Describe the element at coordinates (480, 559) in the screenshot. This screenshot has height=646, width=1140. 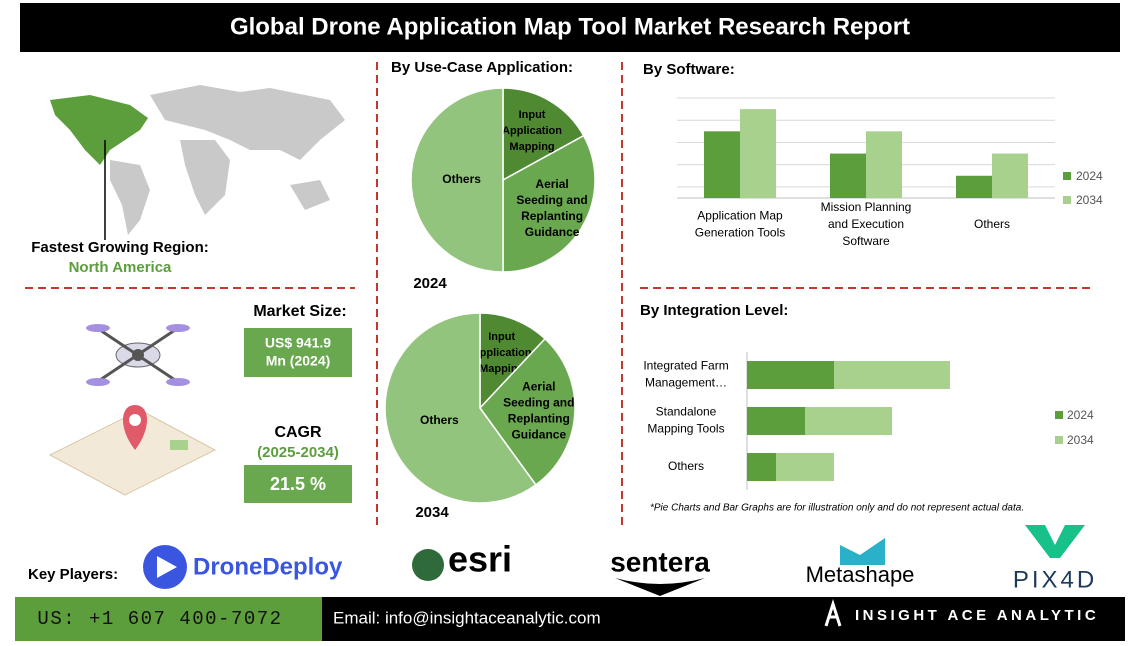
I see `company-logo: esri` at that location.